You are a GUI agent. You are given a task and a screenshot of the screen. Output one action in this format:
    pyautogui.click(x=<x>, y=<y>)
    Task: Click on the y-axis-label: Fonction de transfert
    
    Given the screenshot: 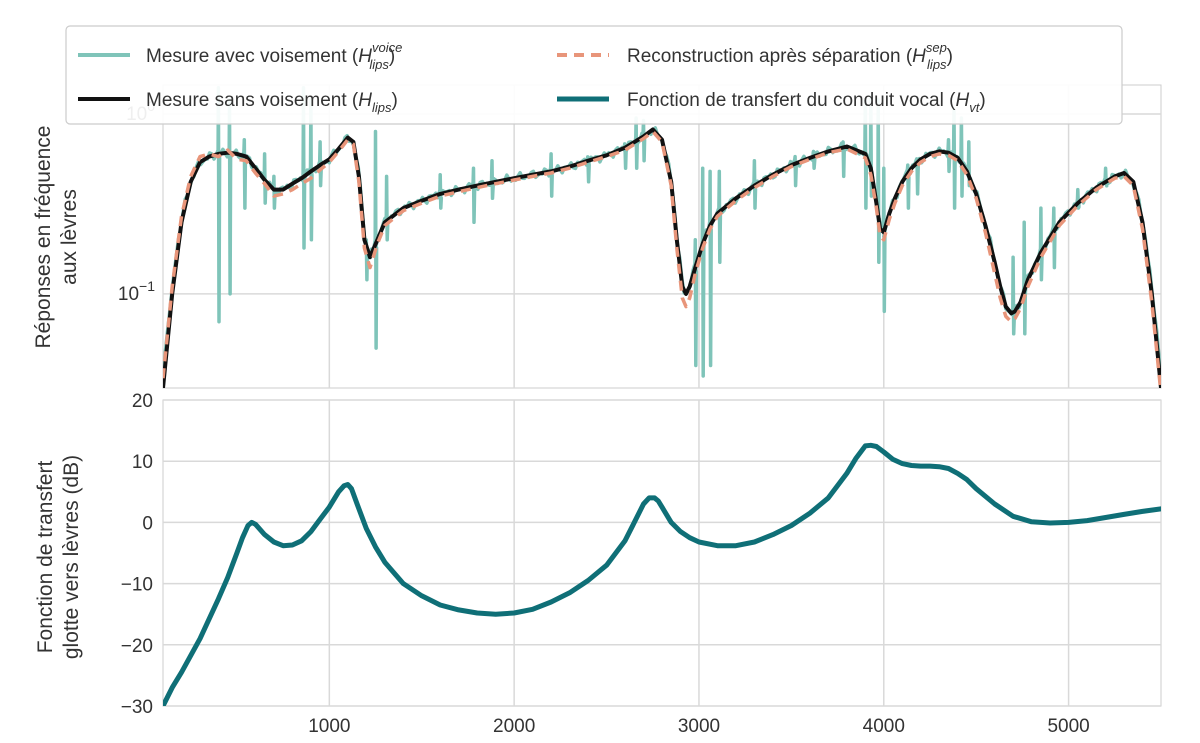 What is the action you would take?
    pyautogui.click(x=45, y=557)
    